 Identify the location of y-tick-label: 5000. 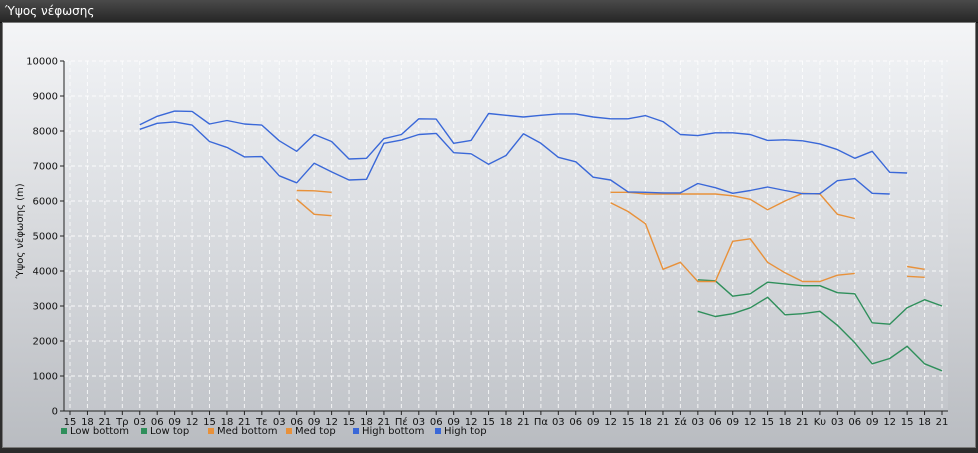
(45, 237).